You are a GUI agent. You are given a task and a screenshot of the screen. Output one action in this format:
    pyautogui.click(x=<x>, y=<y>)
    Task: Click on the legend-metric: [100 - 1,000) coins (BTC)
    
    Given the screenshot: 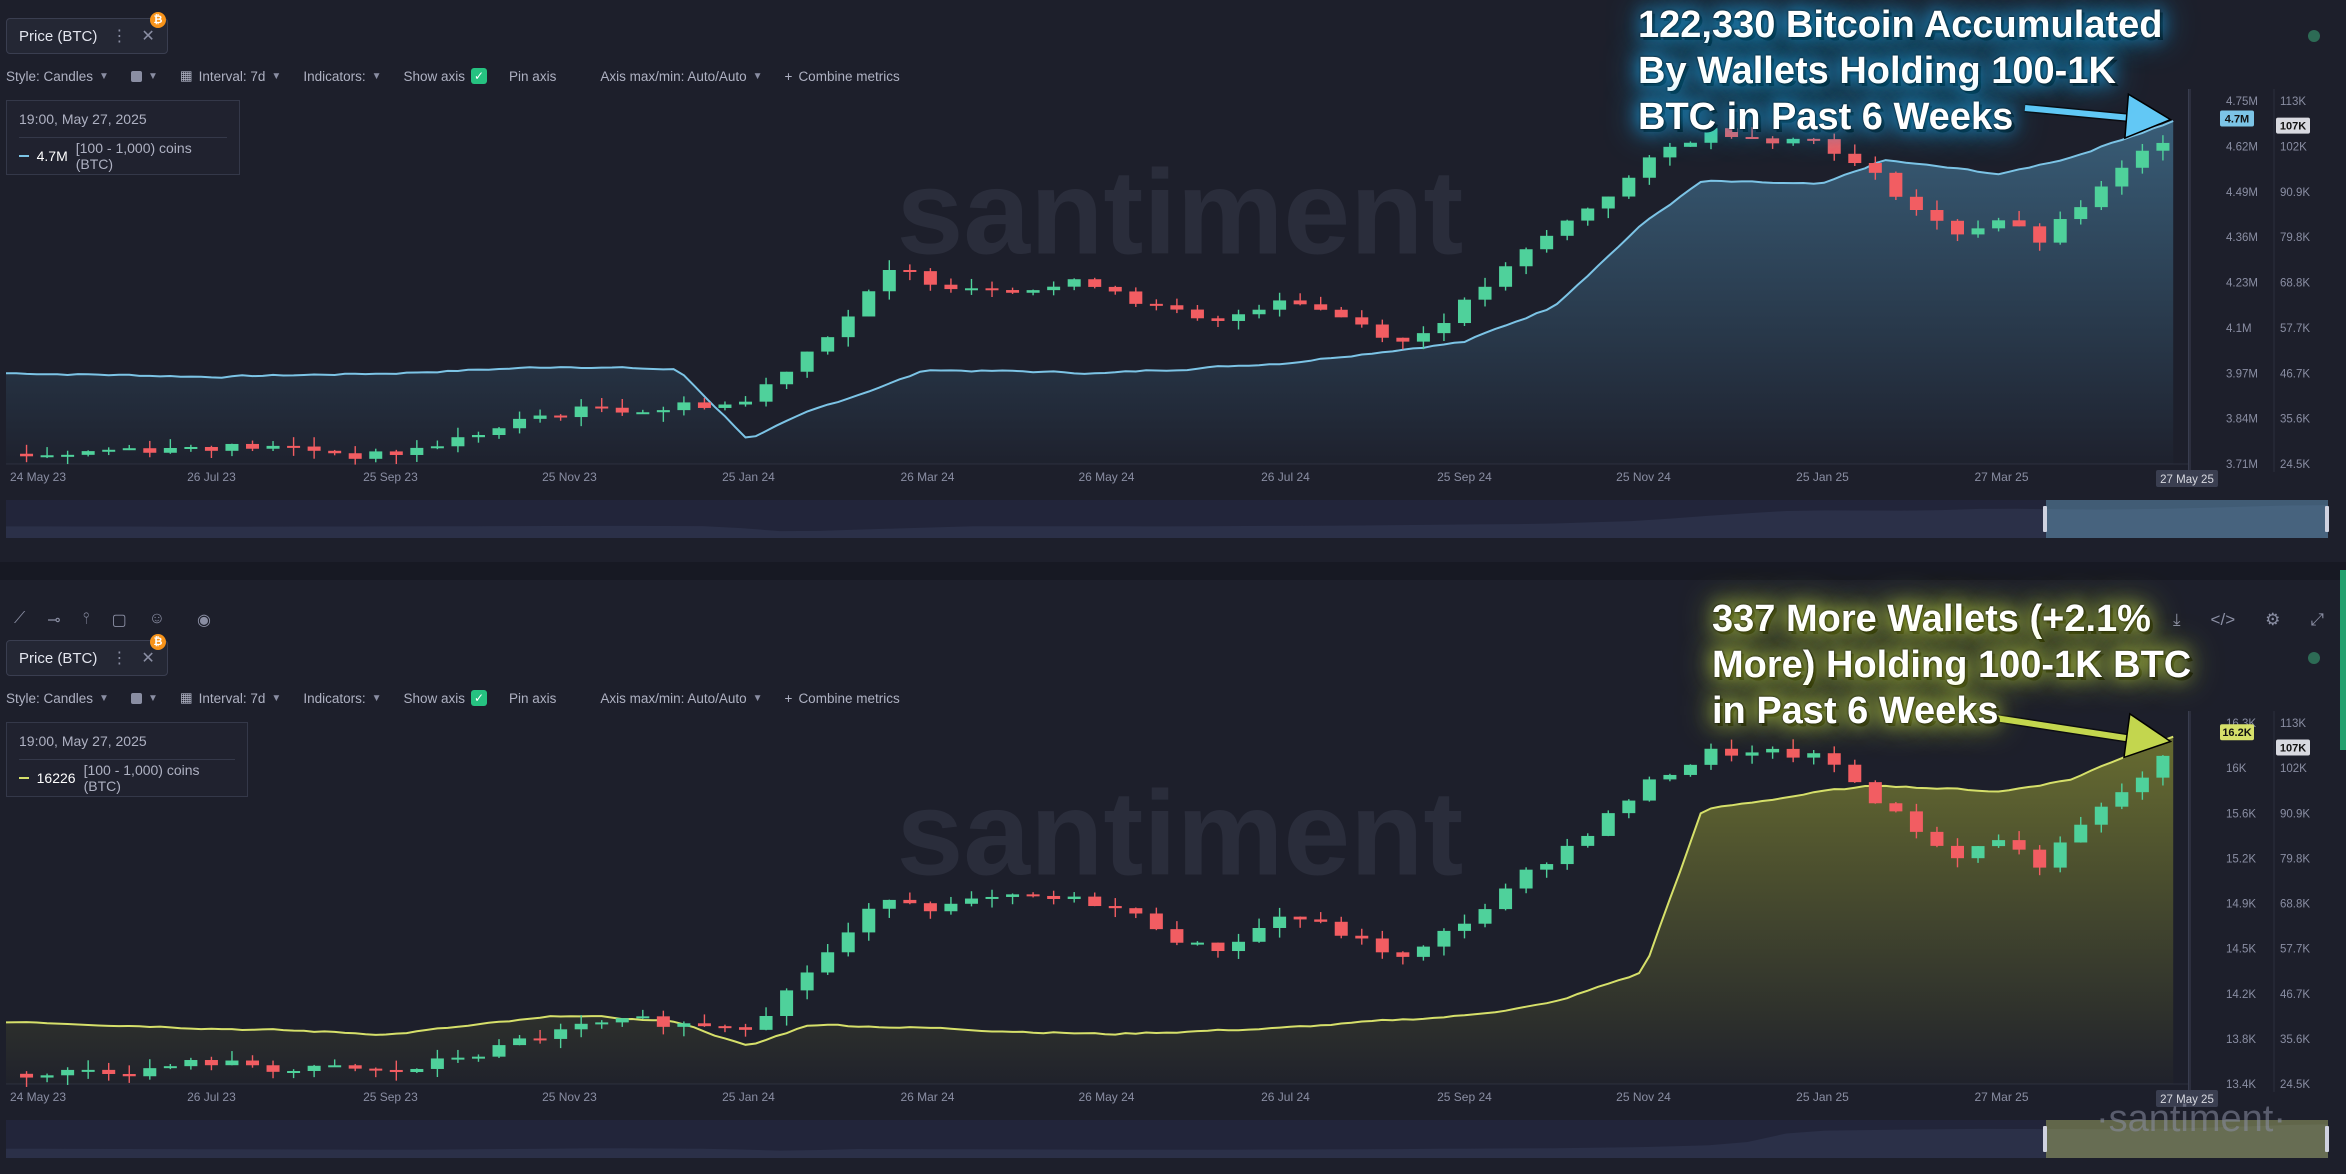 What is the action you would take?
    pyautogui.click(x=133, y=156)
    